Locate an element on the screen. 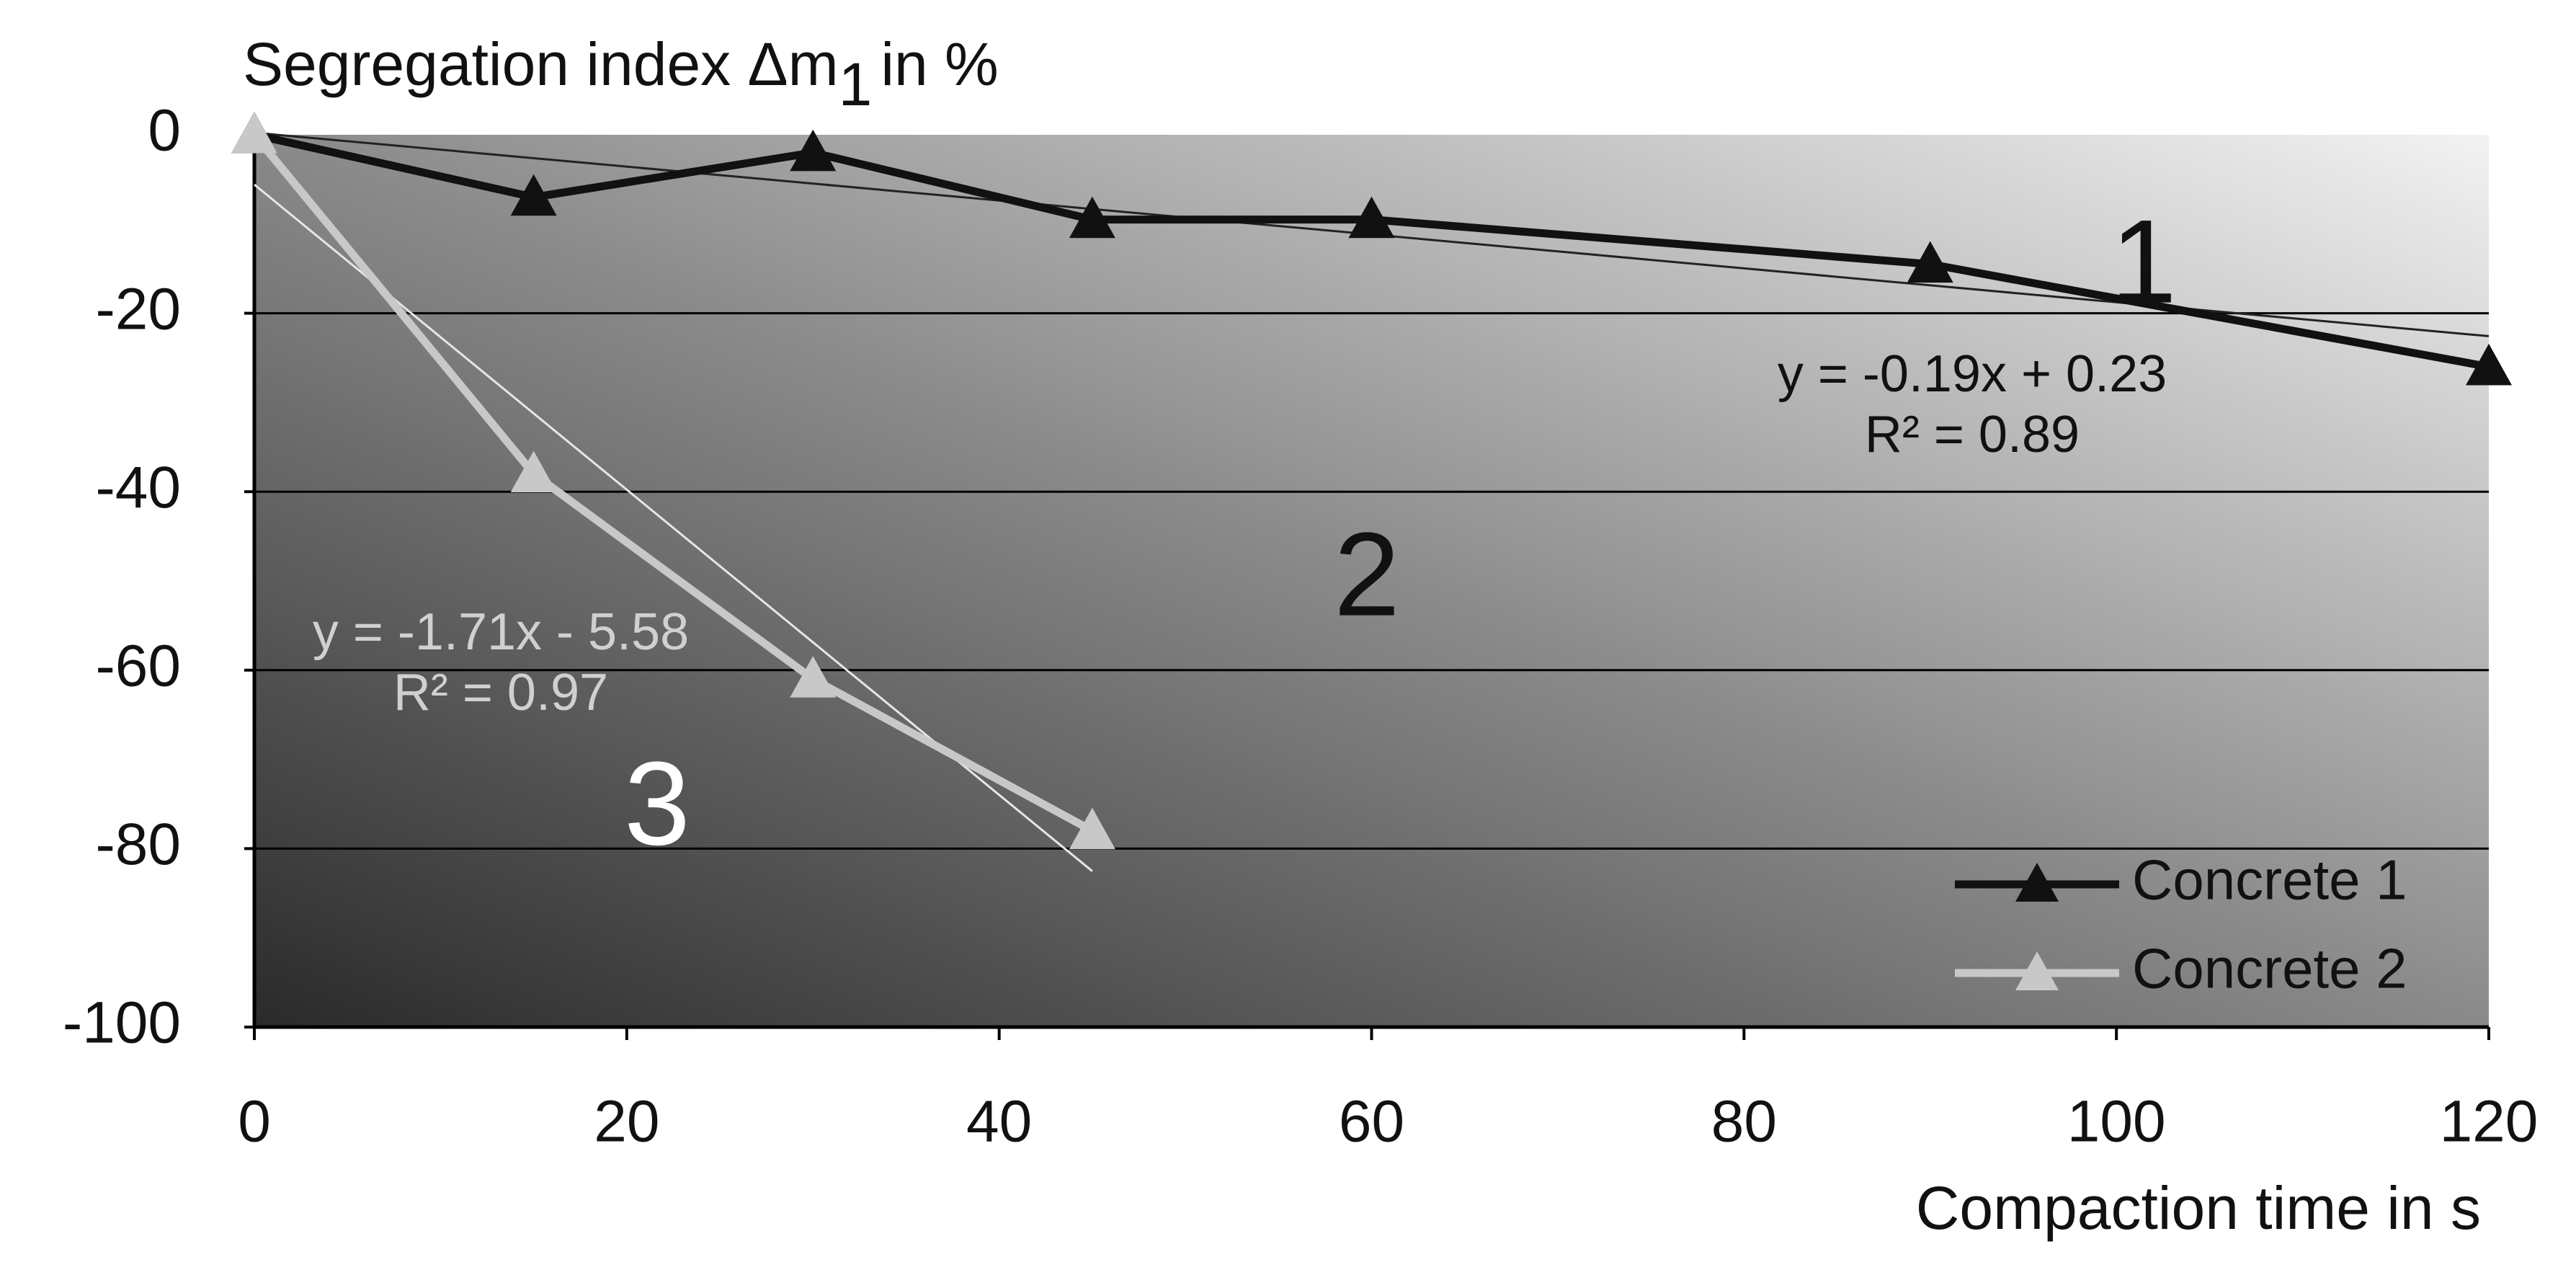  region-label: 3 is located at coordinates (657, 803).